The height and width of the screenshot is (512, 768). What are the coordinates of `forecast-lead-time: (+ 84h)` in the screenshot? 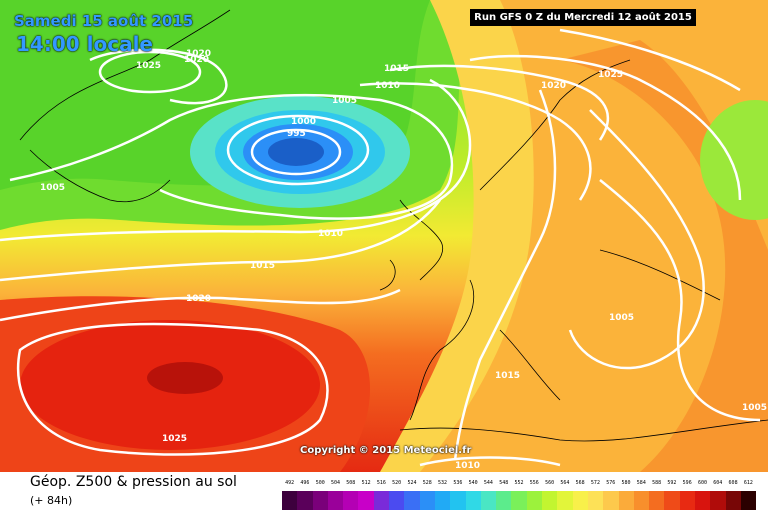 It's located at (51, 500).